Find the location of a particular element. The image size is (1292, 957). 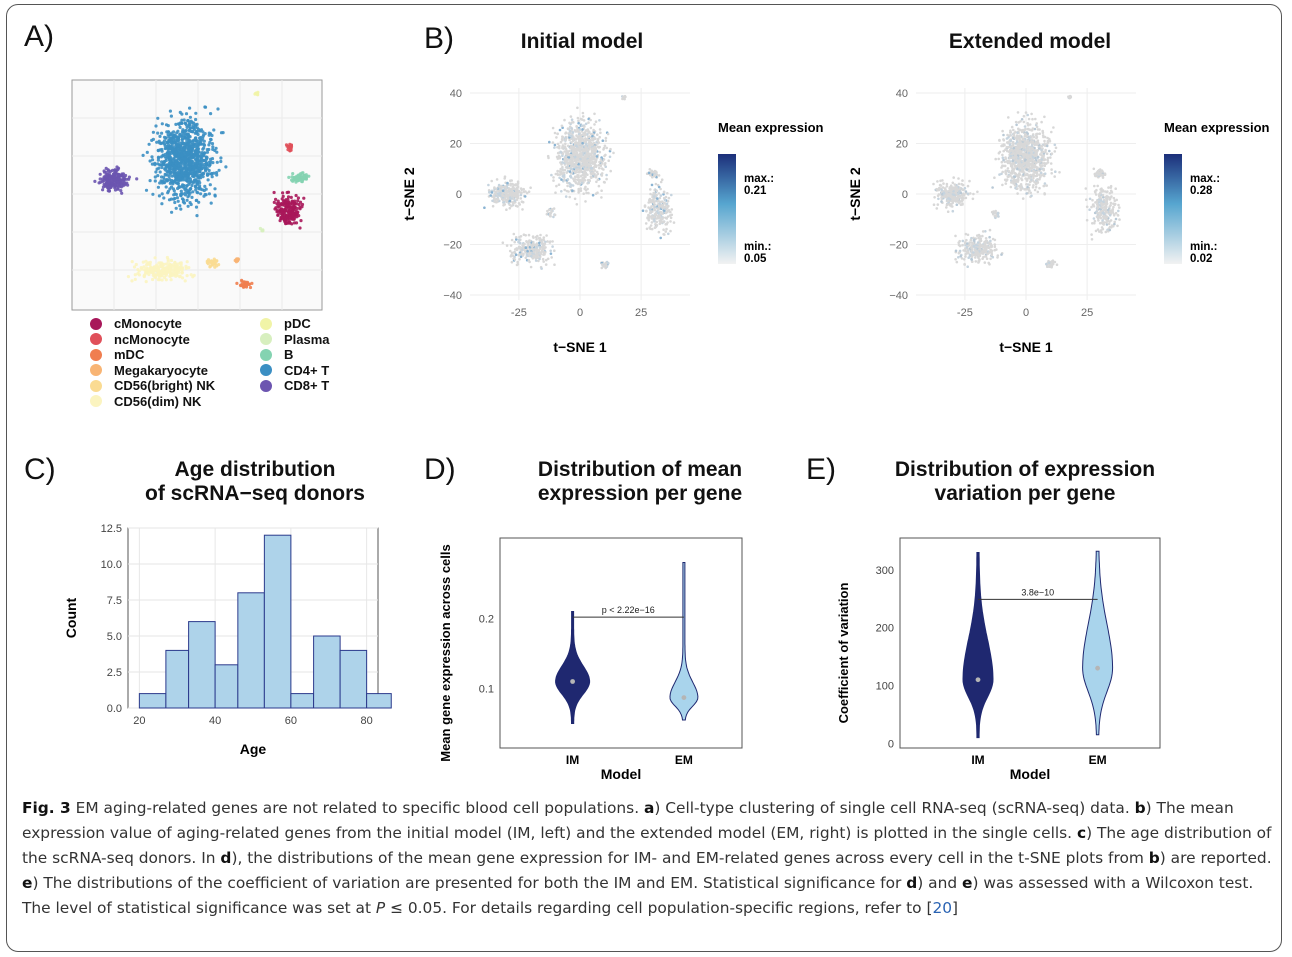

legend-swatch is located at coordinates (96, 354).